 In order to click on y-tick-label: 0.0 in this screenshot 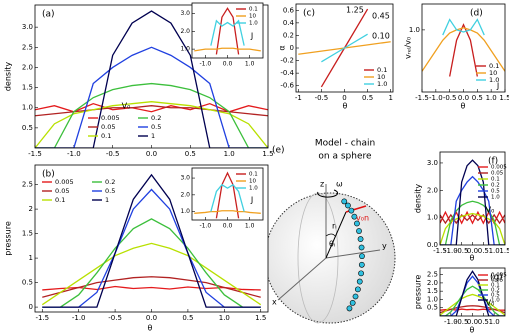, I will do `click(432, 245)`.